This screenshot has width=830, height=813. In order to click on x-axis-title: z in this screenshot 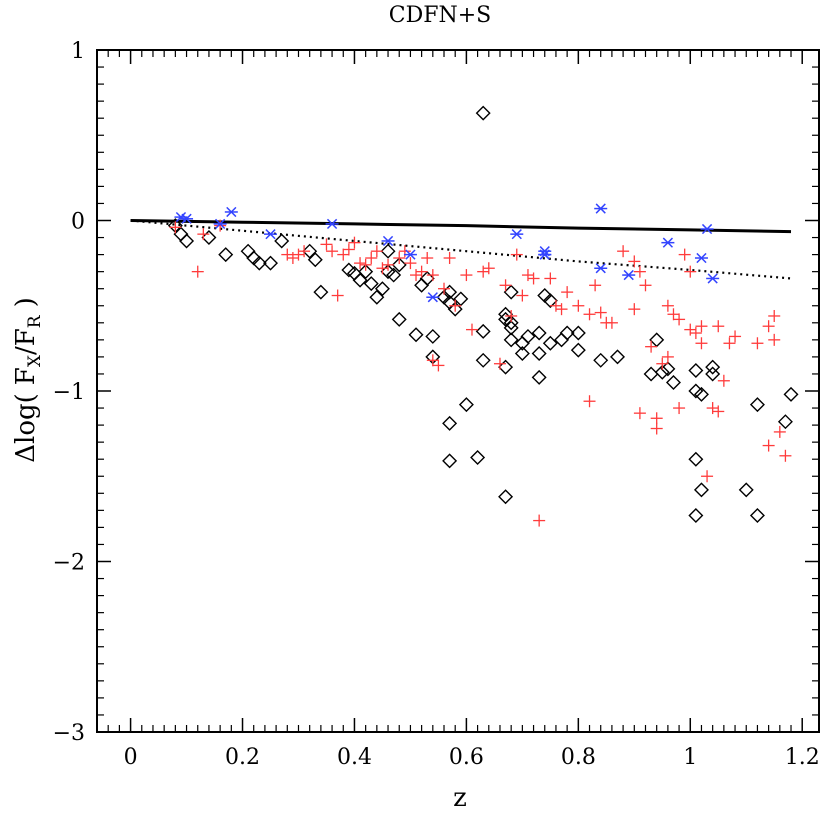, I will do `click(460, 798)`.